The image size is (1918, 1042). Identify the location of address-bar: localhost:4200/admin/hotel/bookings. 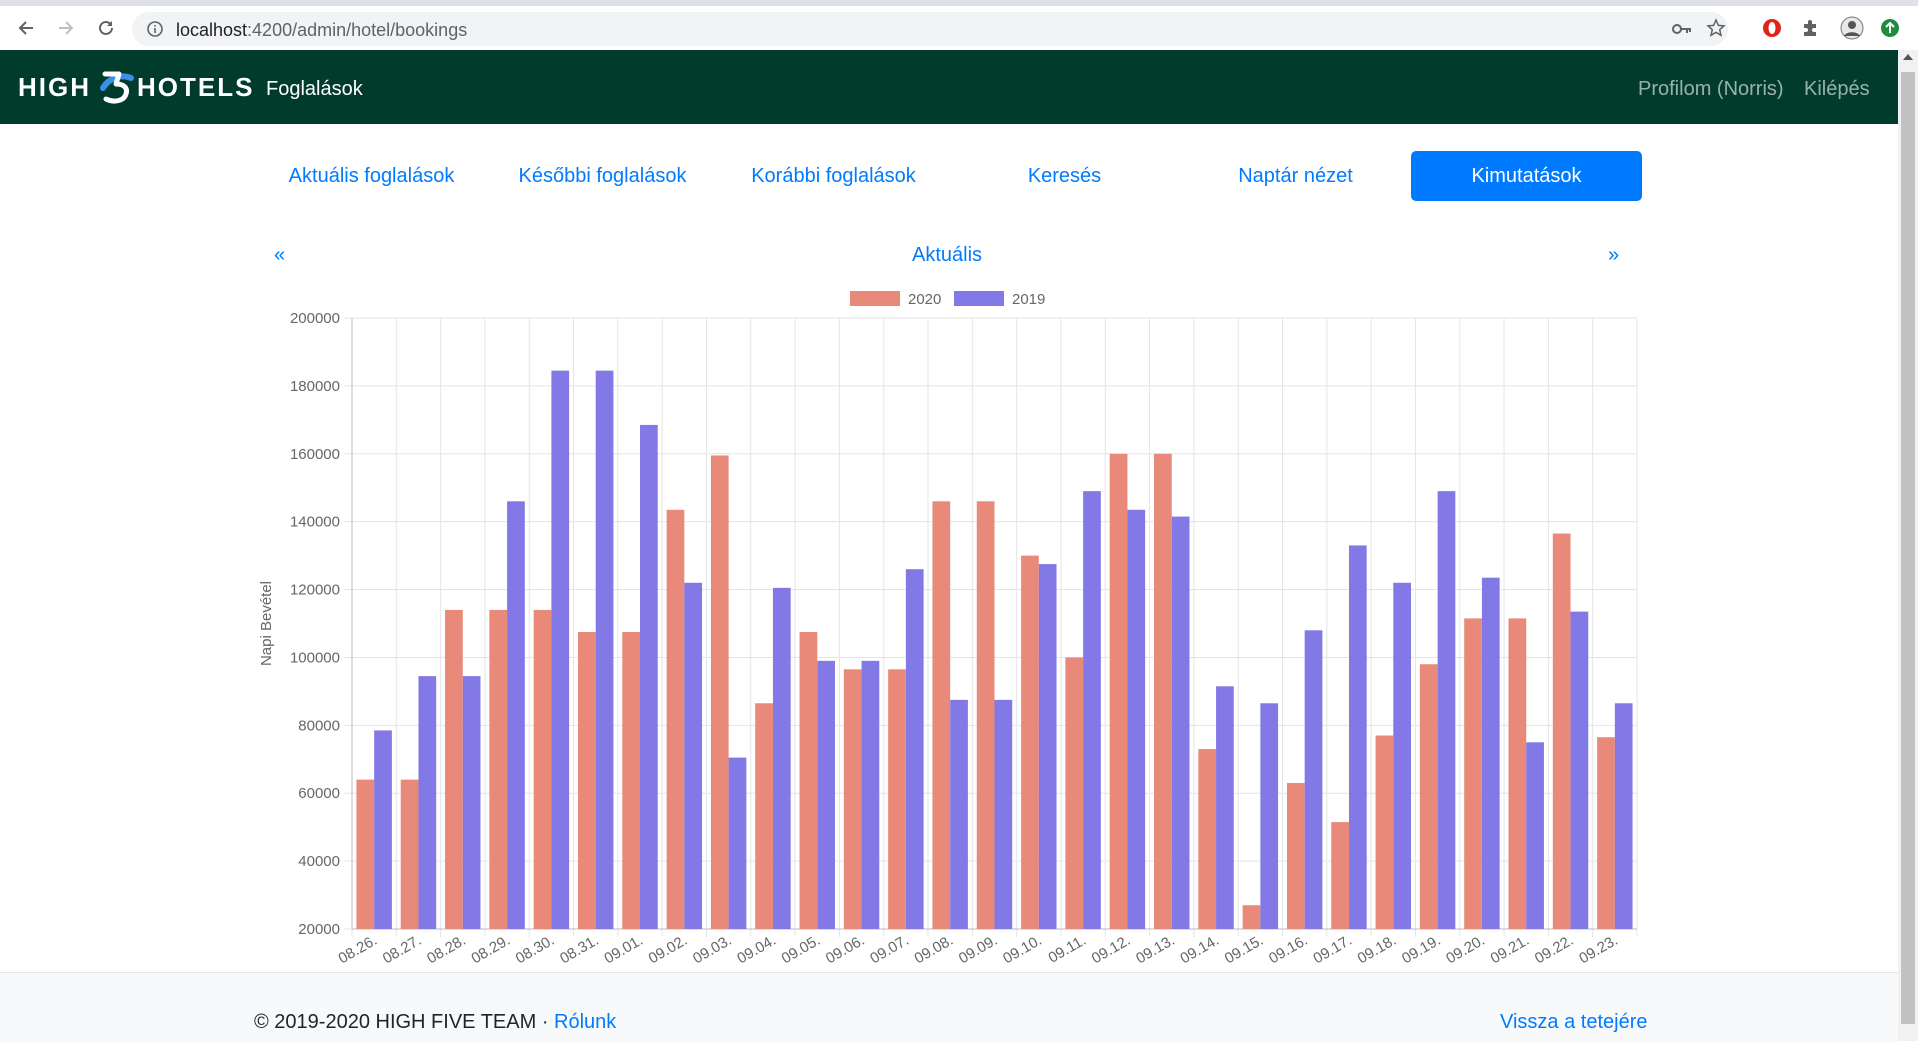
(930, 29).